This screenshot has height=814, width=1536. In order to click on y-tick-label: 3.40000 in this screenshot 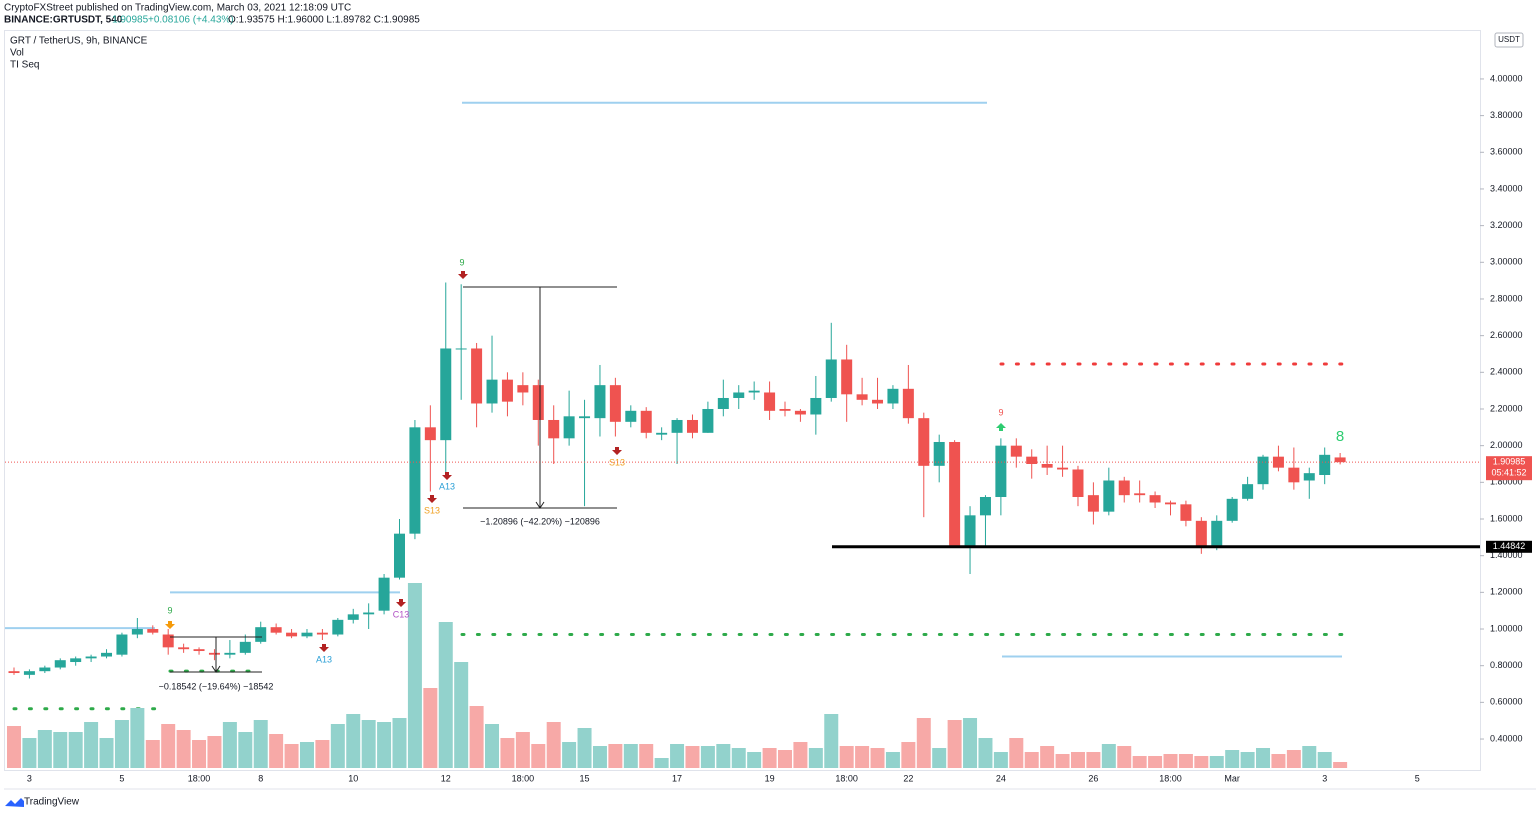, I will do `click(1506, 188)`.